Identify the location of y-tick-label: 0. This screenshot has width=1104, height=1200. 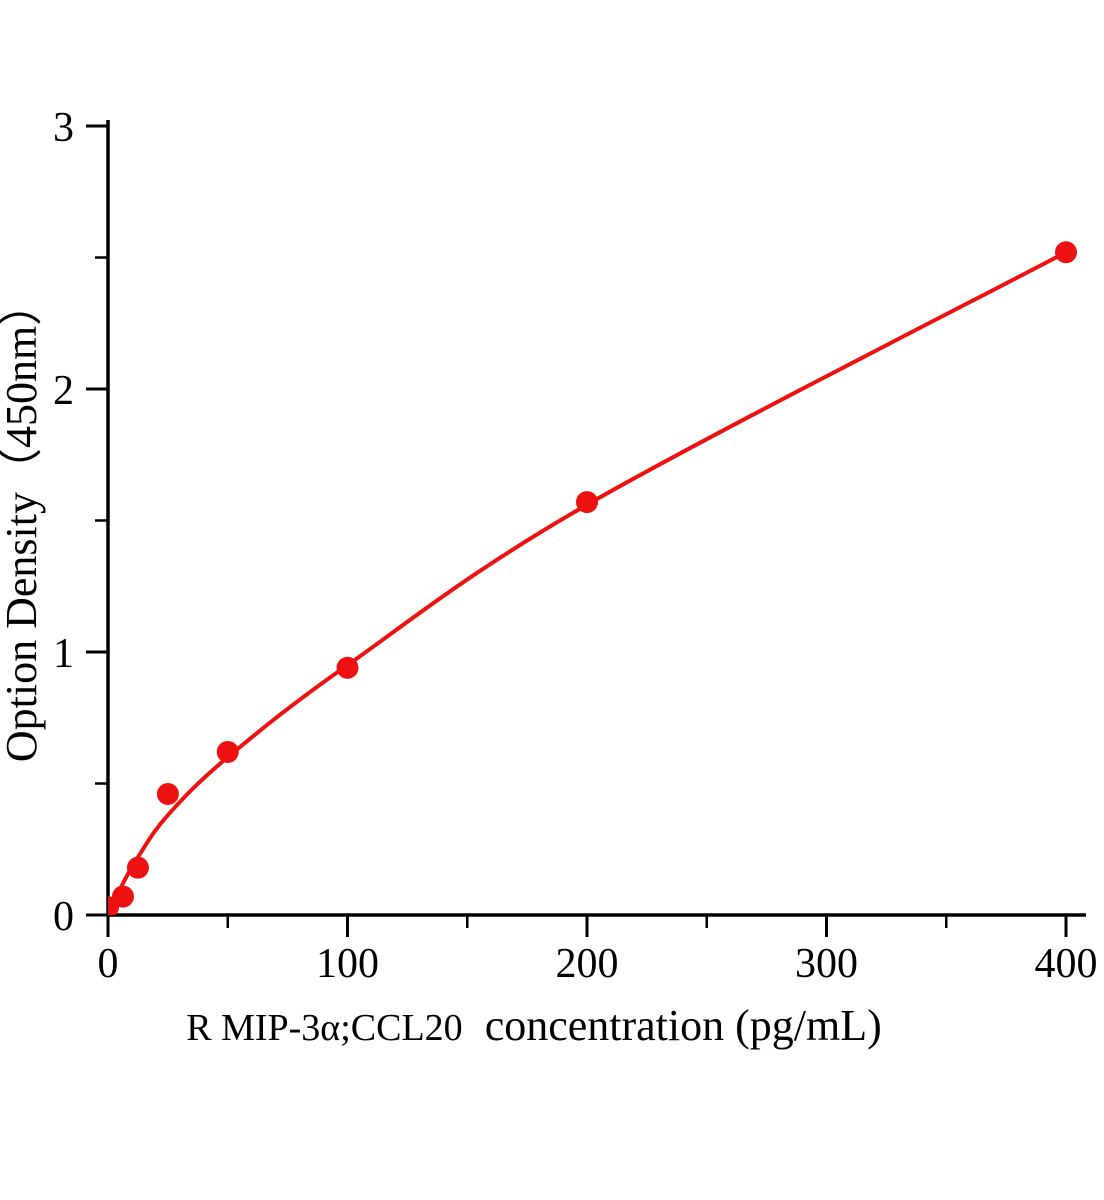
(63, 917).